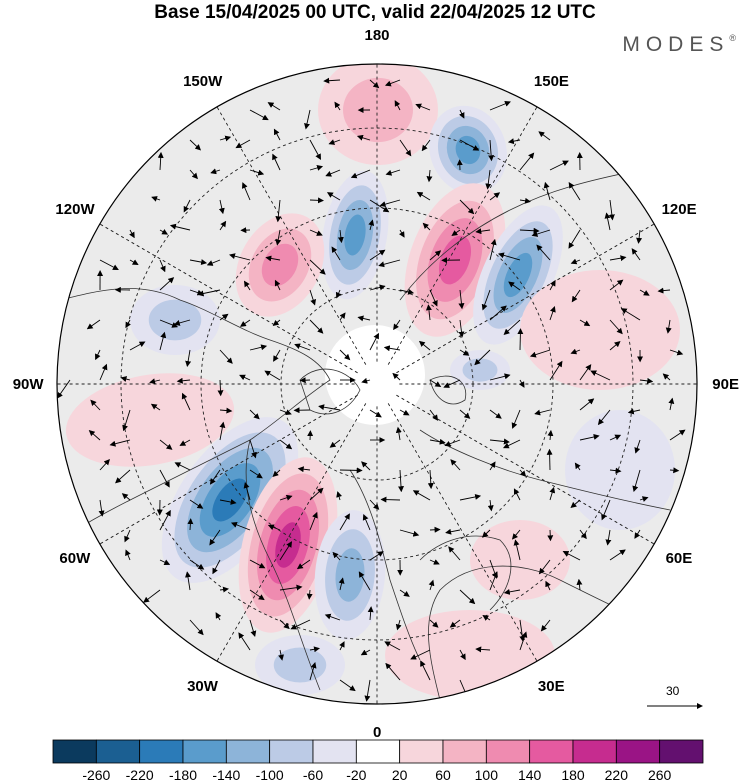 The image size is (750, 783). Describe the element at coordinates (443, 775) in the screenshot. I see `colorbar-tick-label: 60` at that location.